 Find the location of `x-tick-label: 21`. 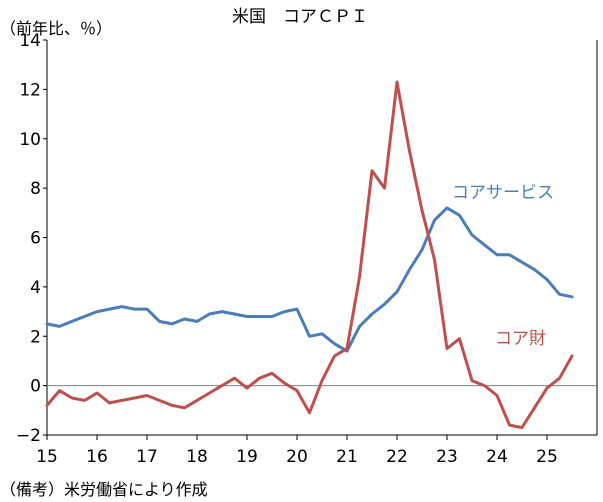

x-tick-label: 21 is located at coordinates (347, 457).